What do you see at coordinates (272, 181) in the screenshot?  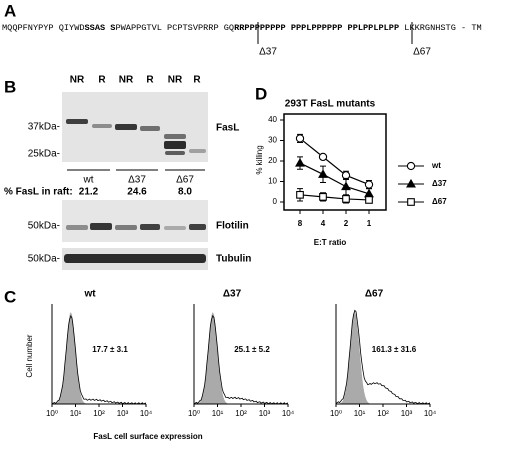 I see `y-tick-label: 10` at bounding box center [272, 181].